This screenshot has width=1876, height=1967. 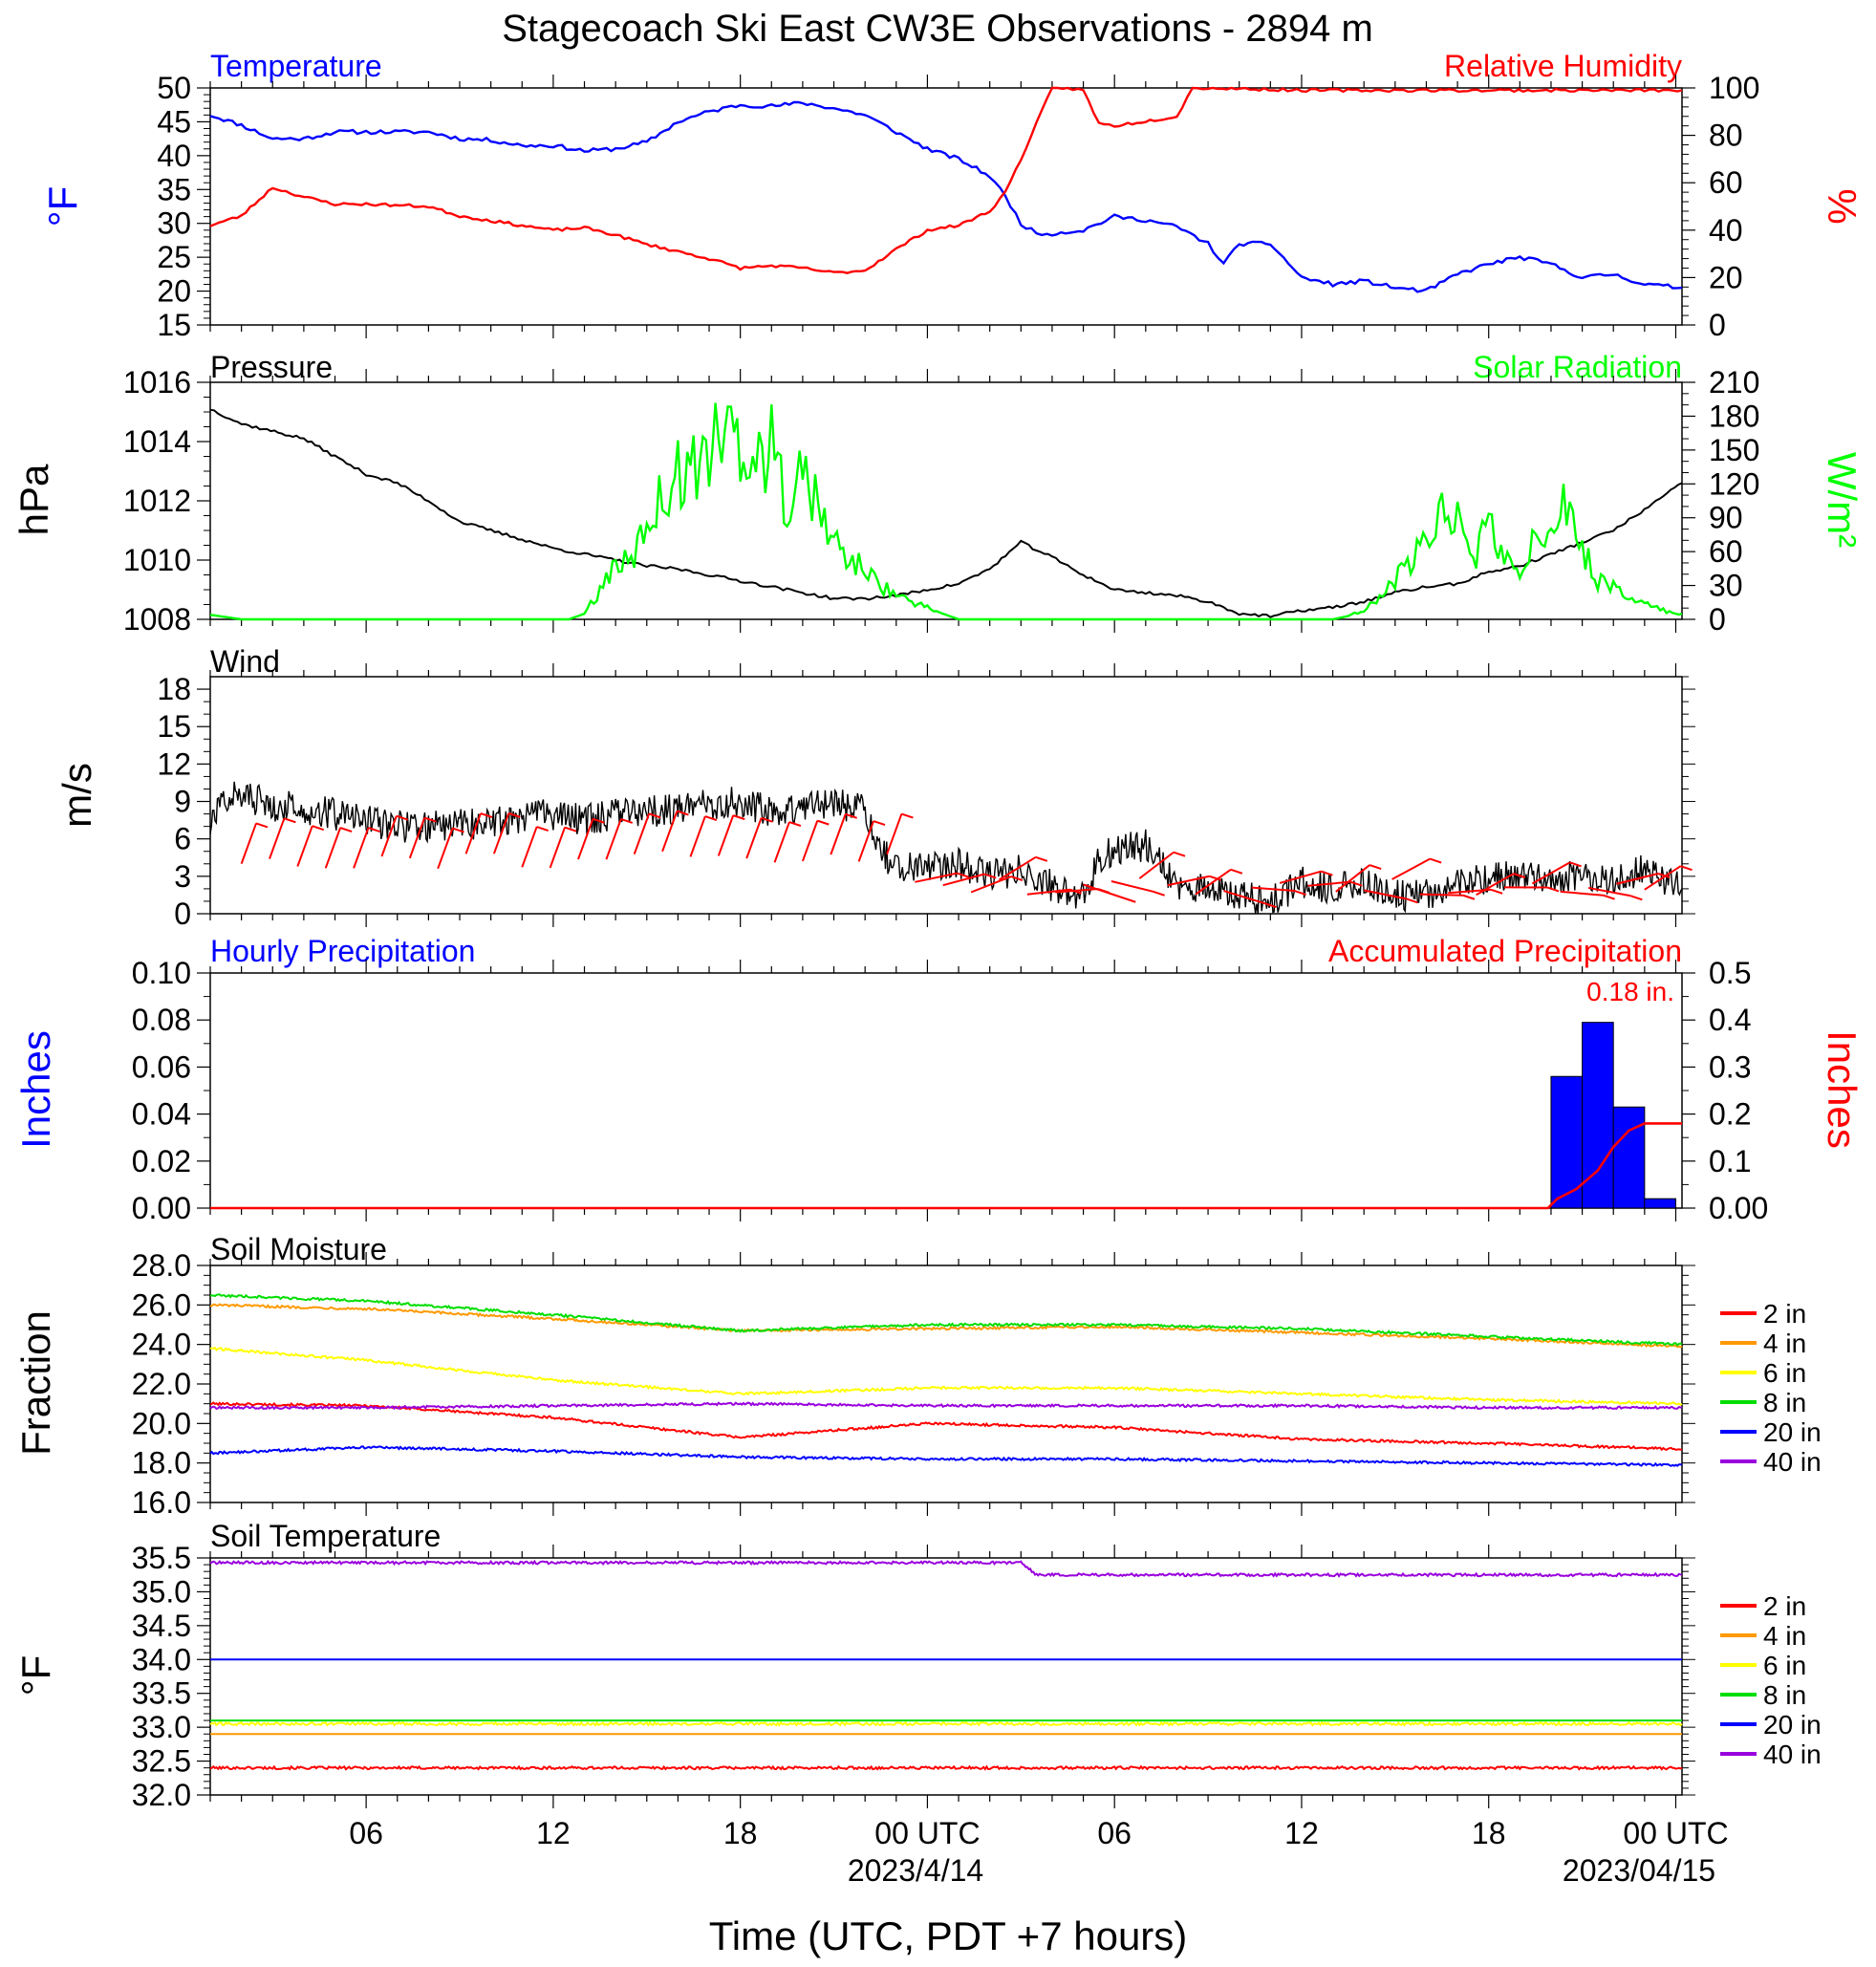 What do you see at coordinates (161, 1693) in the screenshot?
I see `left-tick-label: 33.5` at bounding box center [161, 1693].